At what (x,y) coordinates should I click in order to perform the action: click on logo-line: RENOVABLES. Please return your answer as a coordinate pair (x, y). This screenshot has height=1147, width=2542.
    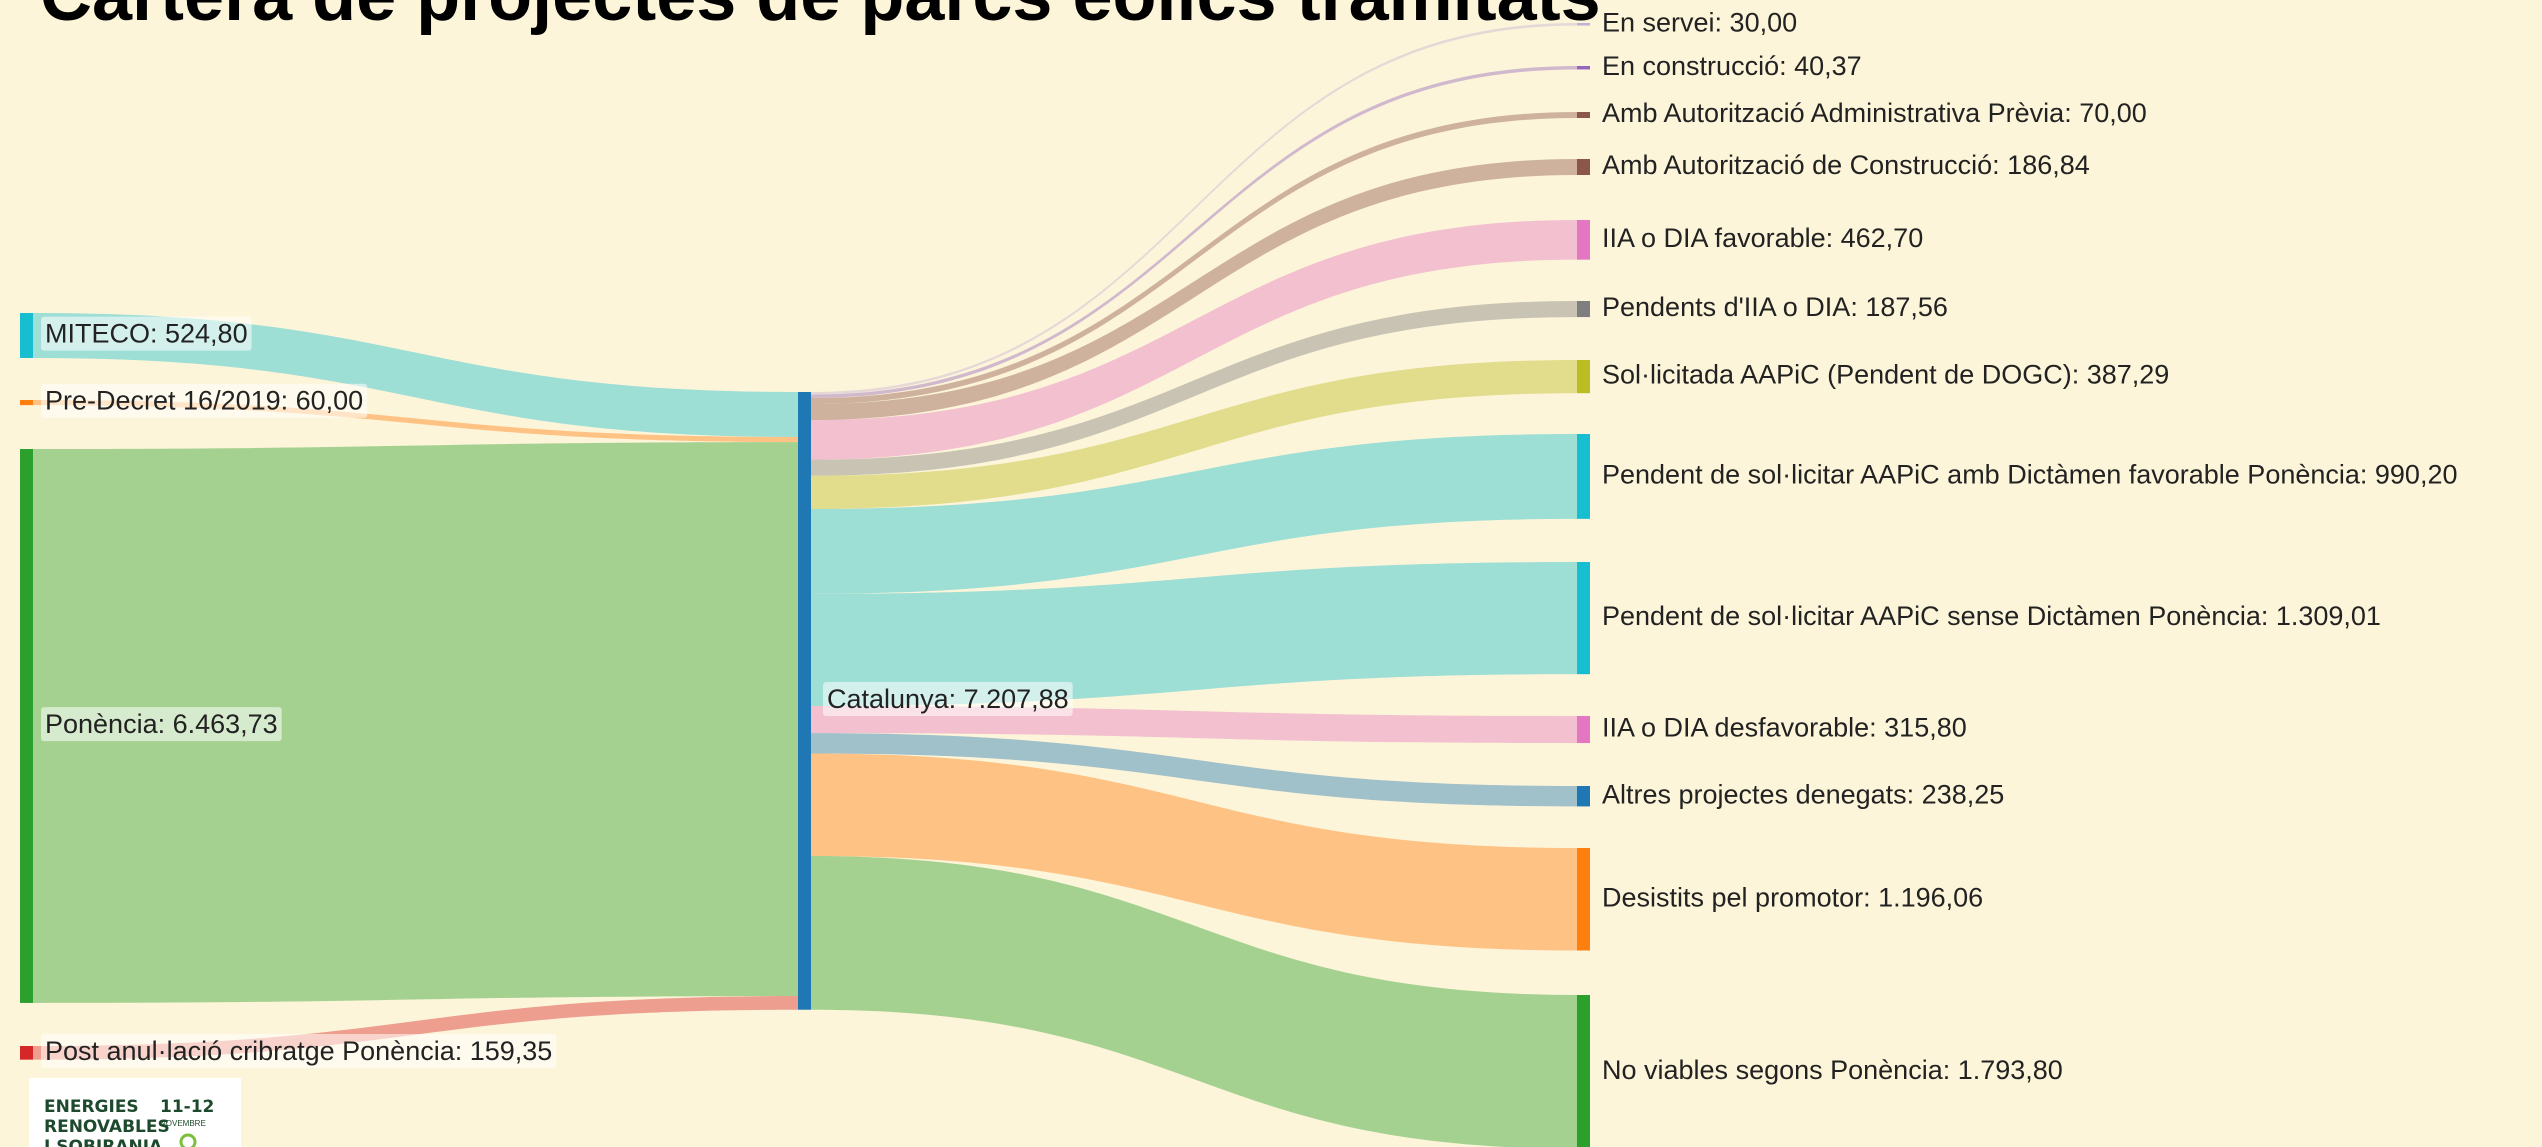
    Looking at the image, I should click on (107, 1127).